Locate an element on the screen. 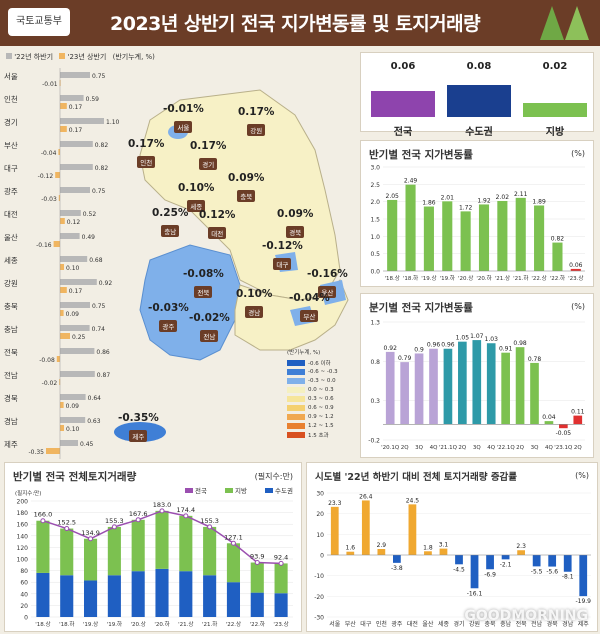  volume-chart-title: 반기별 전국 전체토지거래량 is located at coordinates (75, 477).